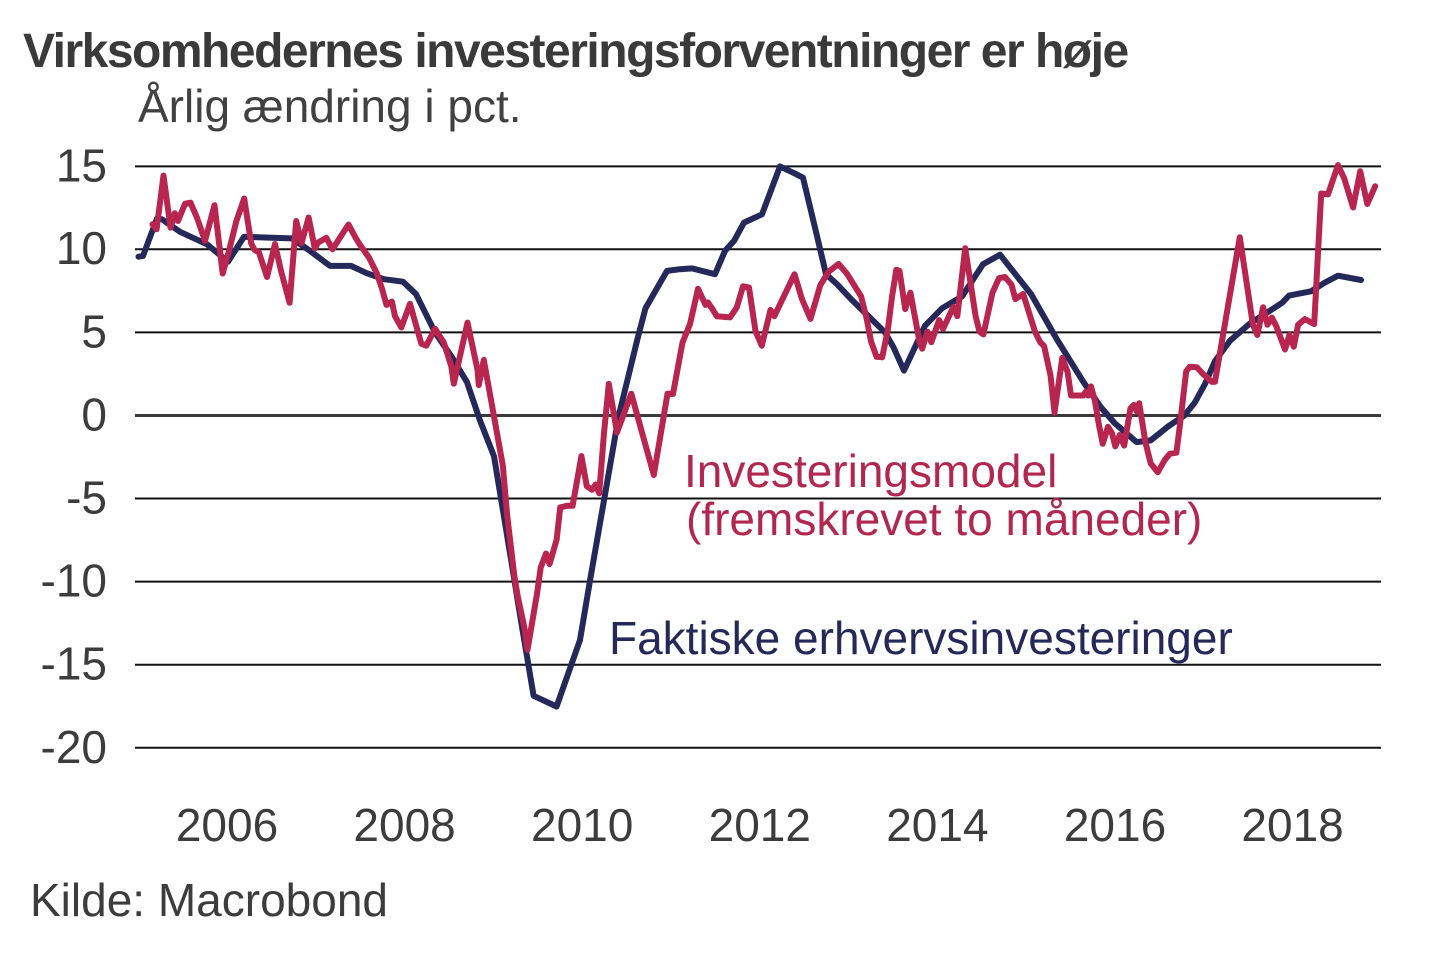 The image size is (1440, 960). Describe the element at coordinates (209, 900) in the screenshot. I see `svg-text: Kilde: Macrobond` at that location.